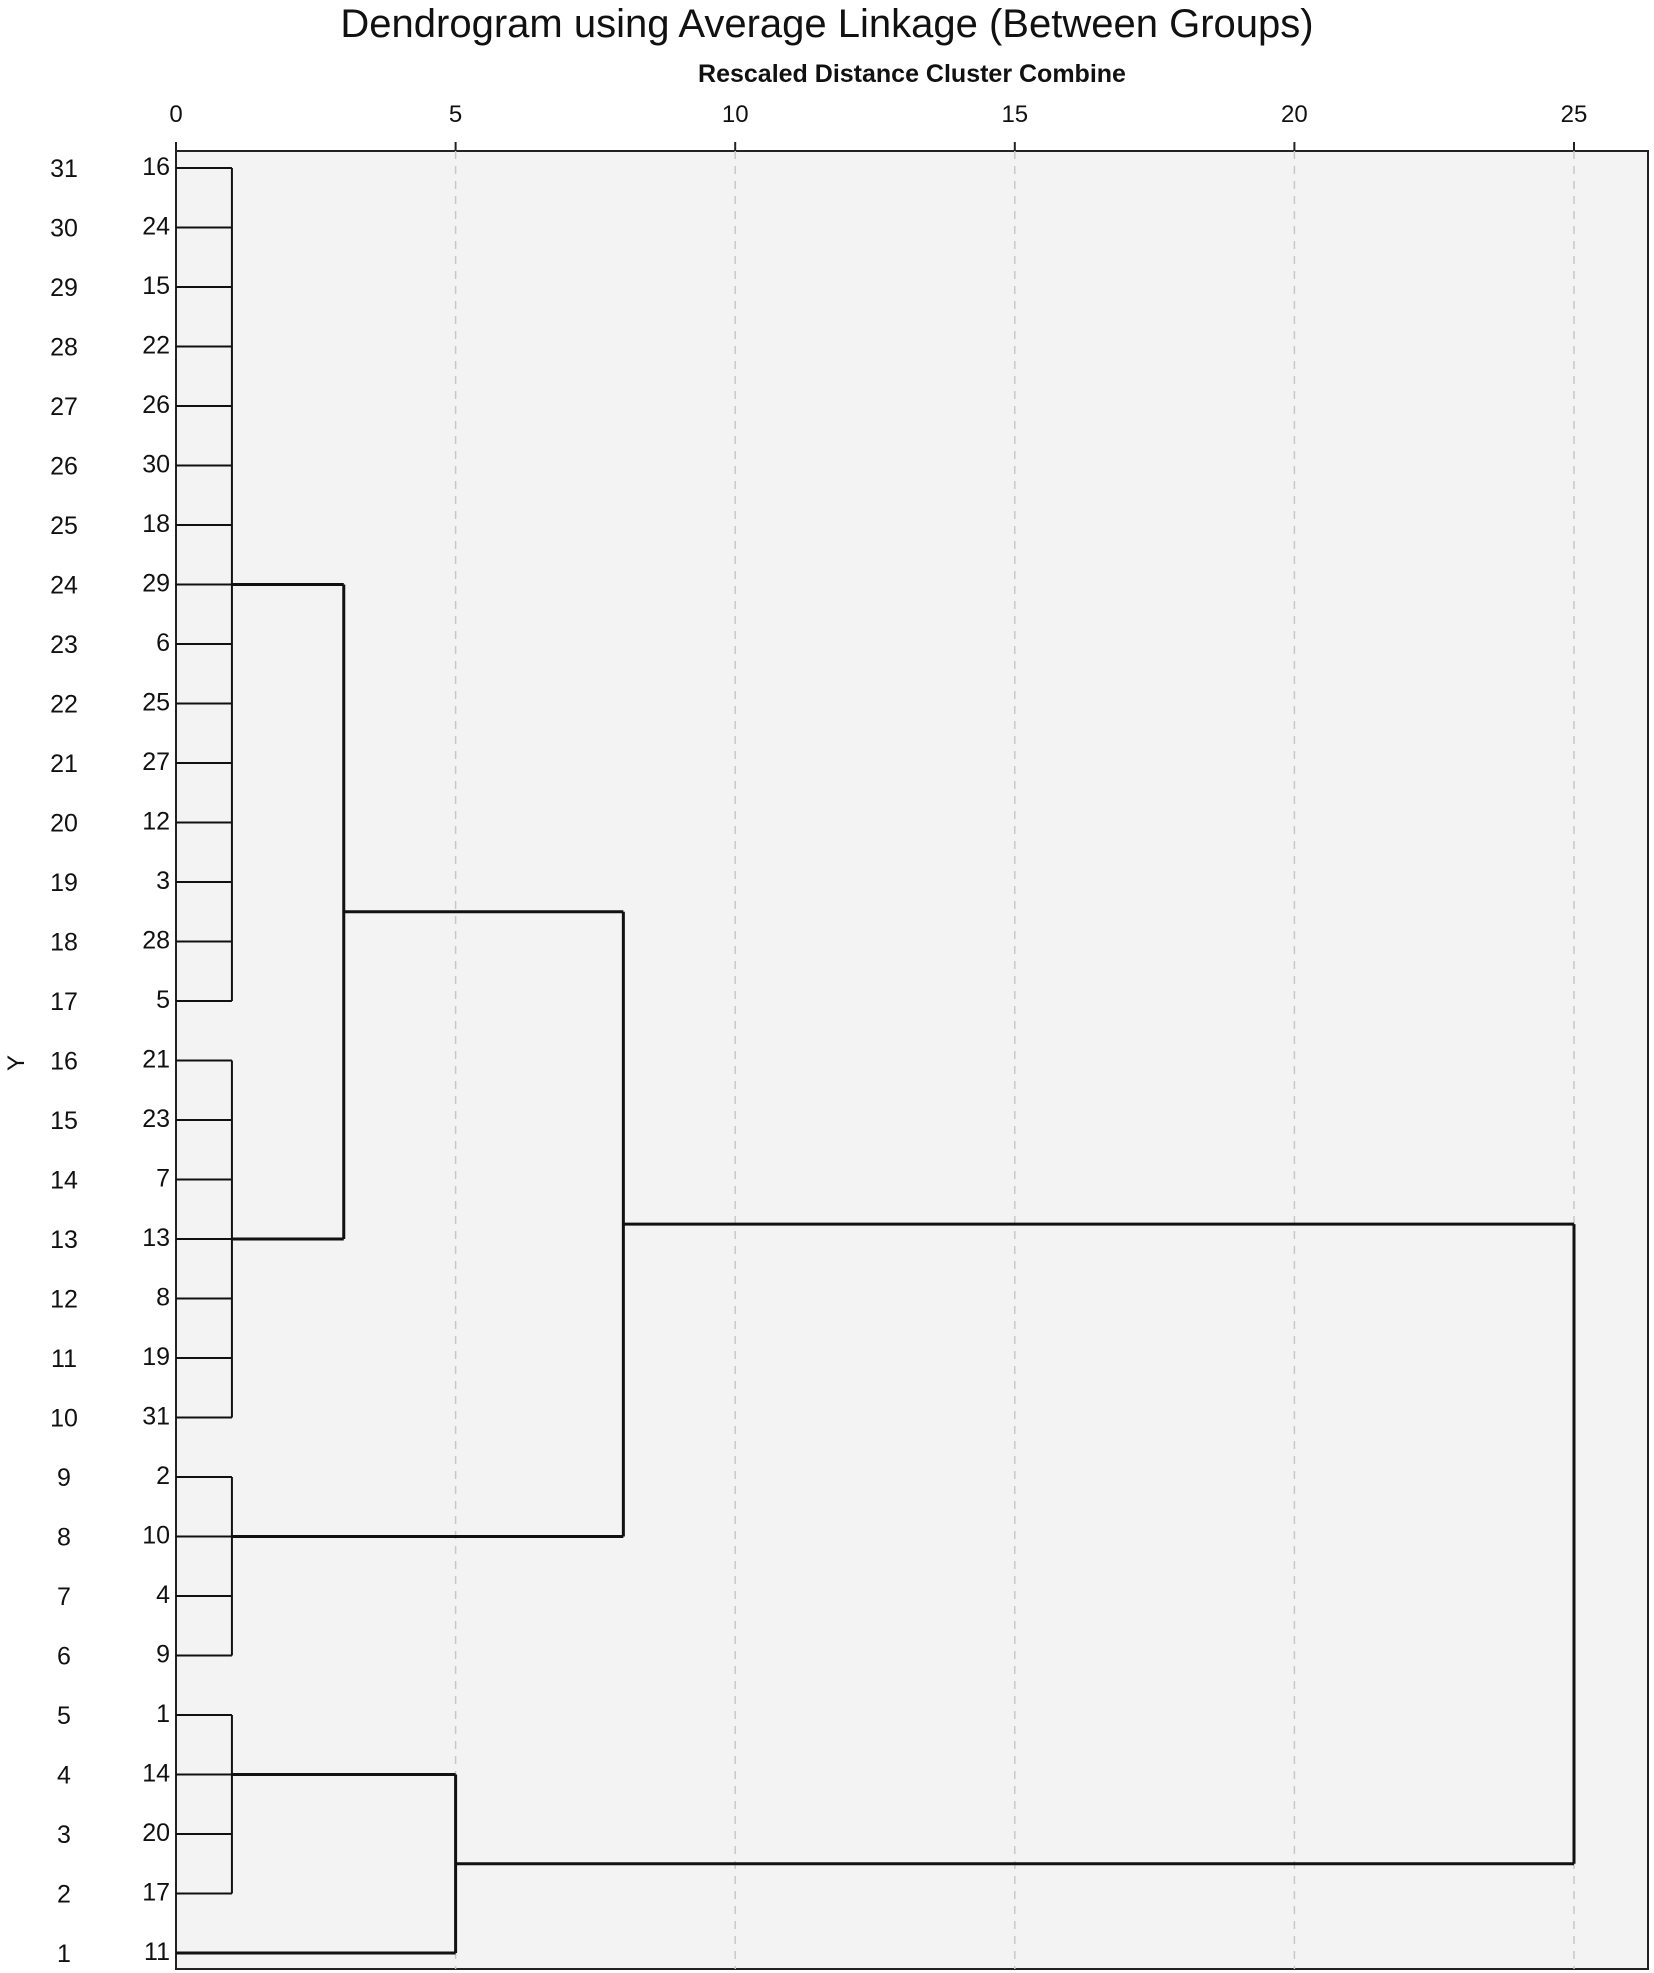 The image size is (1654, 1973). I want to click on row-number: 25, so click(64, 526).